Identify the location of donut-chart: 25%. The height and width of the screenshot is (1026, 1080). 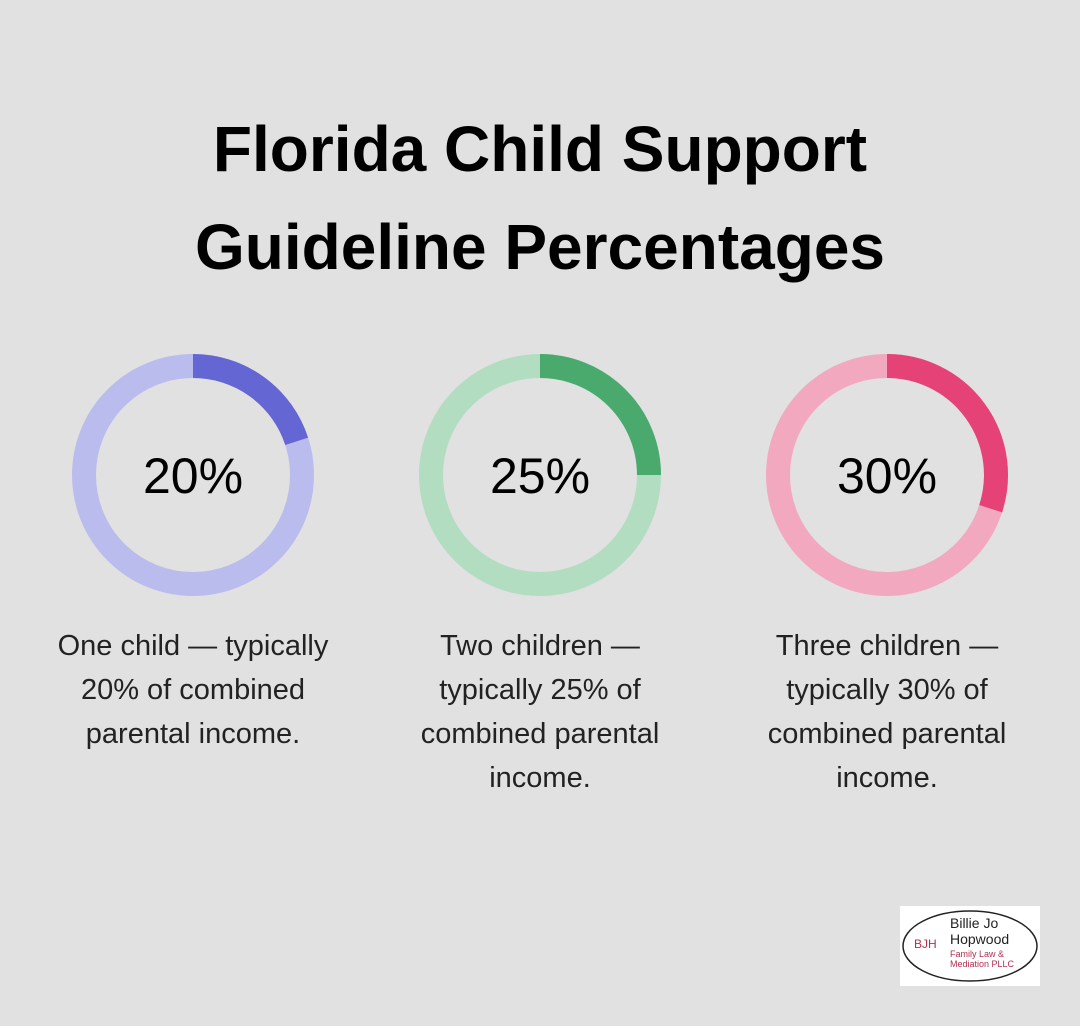
(540, 475).